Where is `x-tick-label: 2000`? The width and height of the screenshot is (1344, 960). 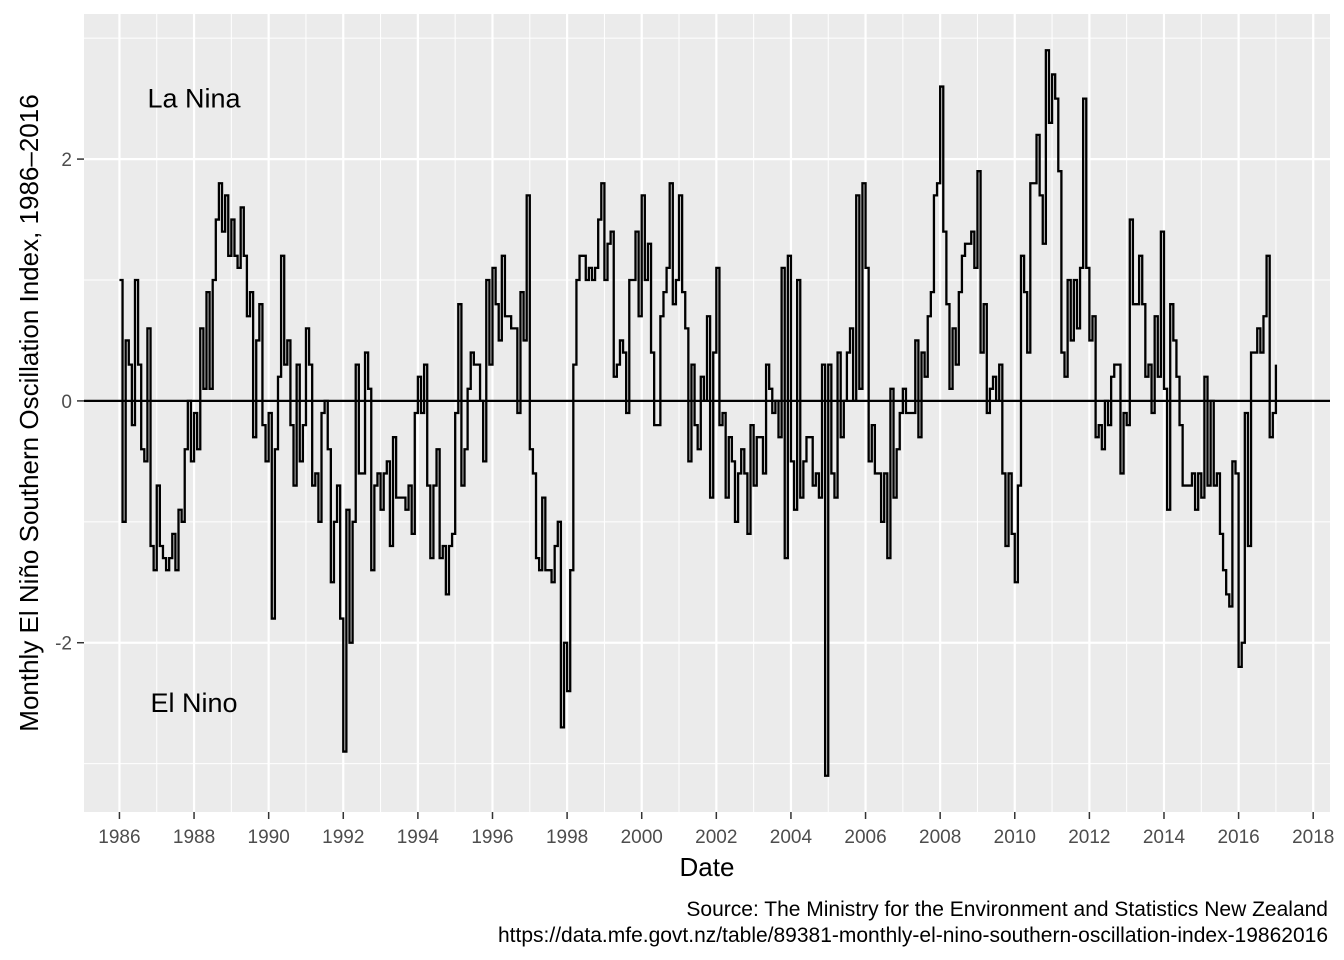
x-tick-label: 2000 is located at coordinates (642, 837).